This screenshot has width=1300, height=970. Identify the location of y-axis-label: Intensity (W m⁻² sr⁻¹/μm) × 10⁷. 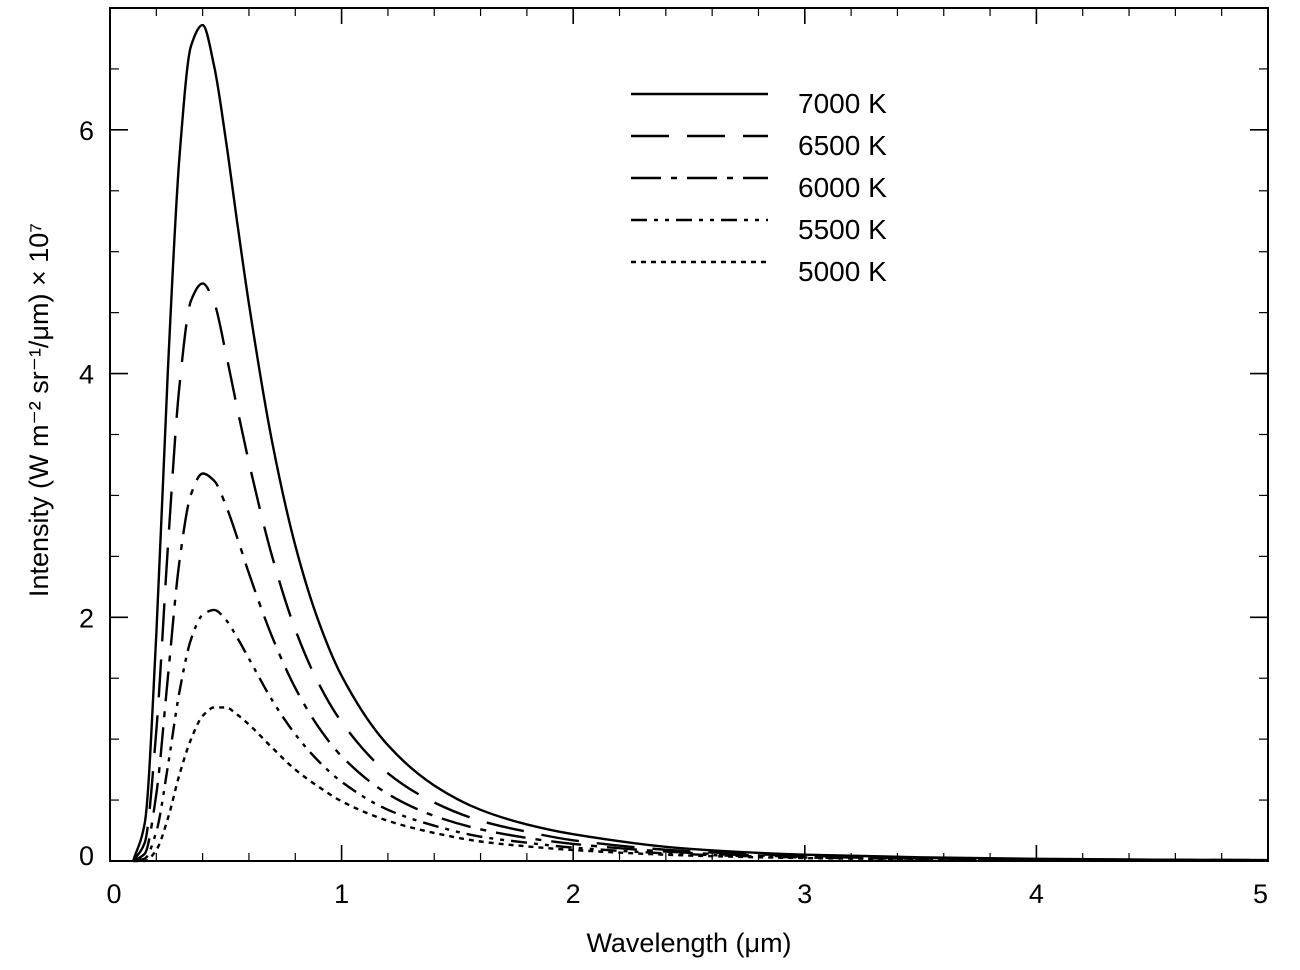
(39, 410).